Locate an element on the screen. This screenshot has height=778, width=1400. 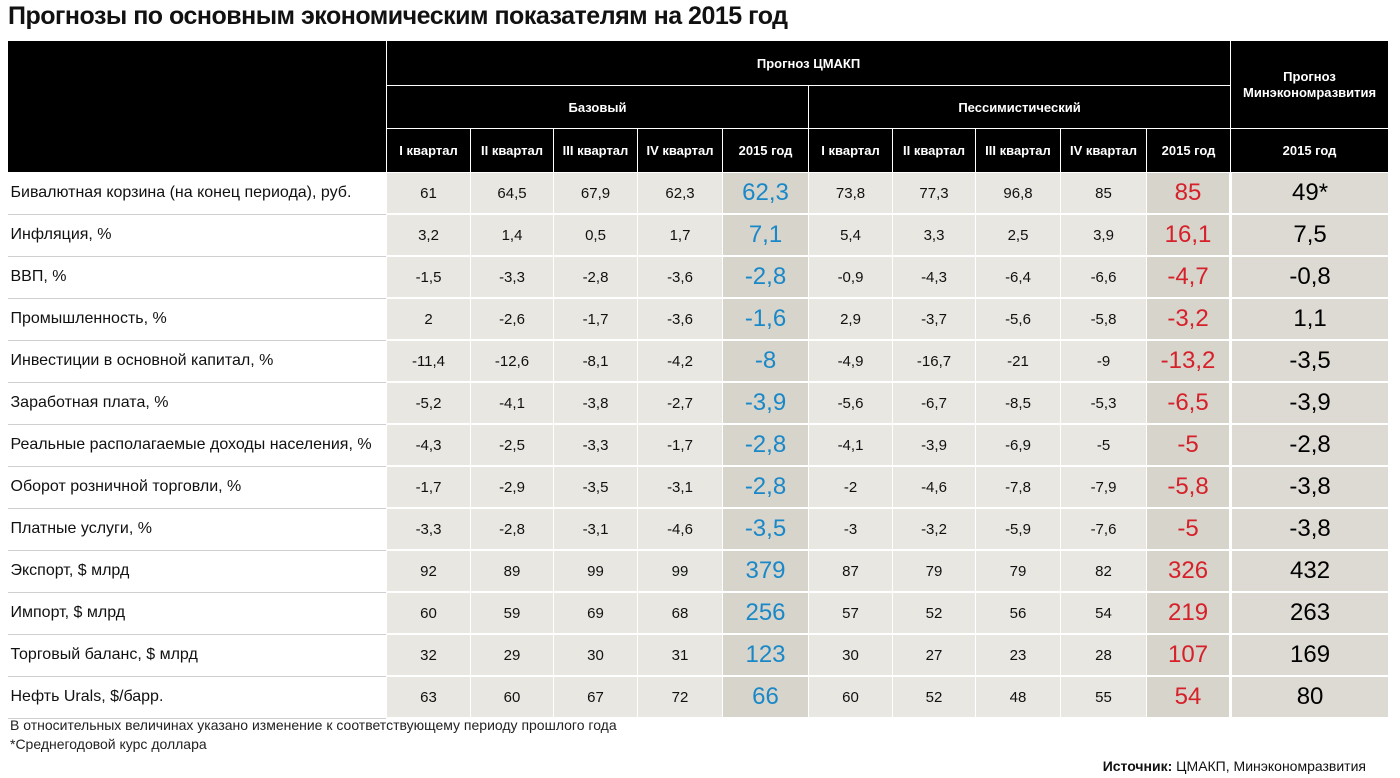
cell: -2,7 is located at coordinates (680, 403).